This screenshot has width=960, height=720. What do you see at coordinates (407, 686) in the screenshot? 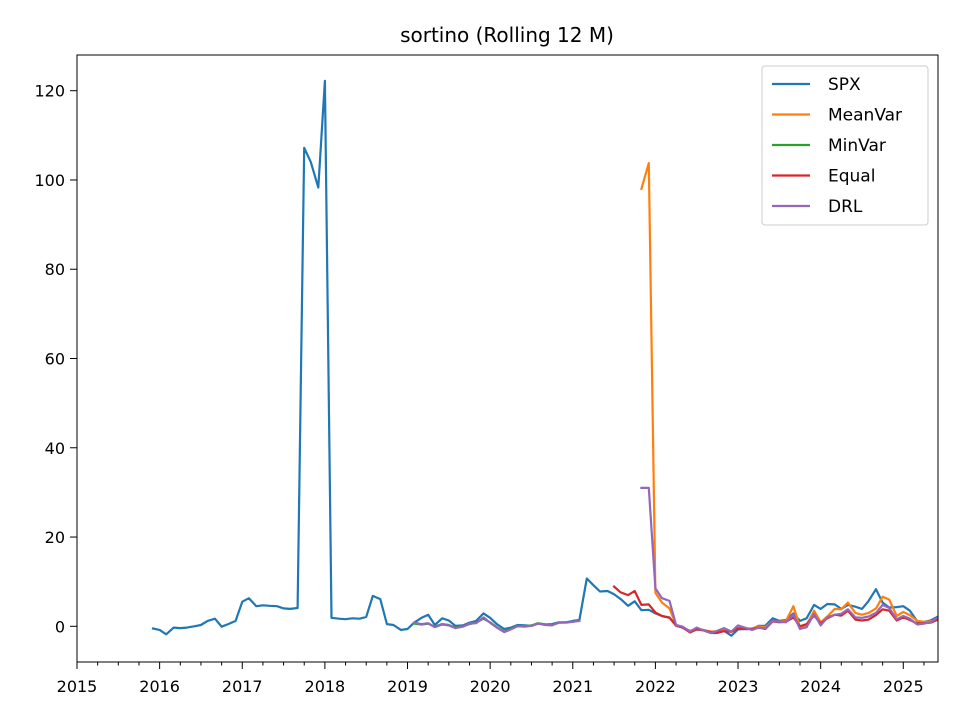
I see `x-tick-label: 2019` at bounding box center [407, 686].